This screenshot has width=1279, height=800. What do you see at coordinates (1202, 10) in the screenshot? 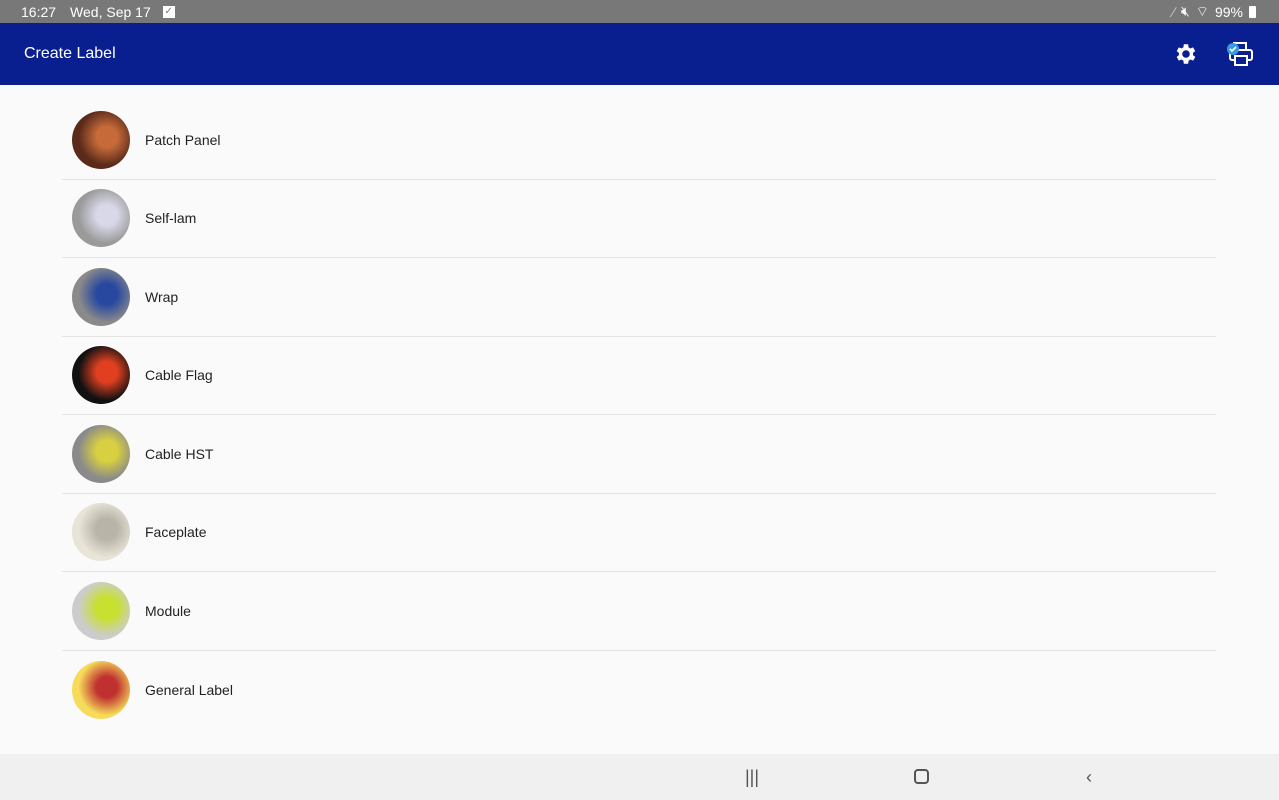
I see `wifi-icon: ⌔` at bounding box center [1202, 10].